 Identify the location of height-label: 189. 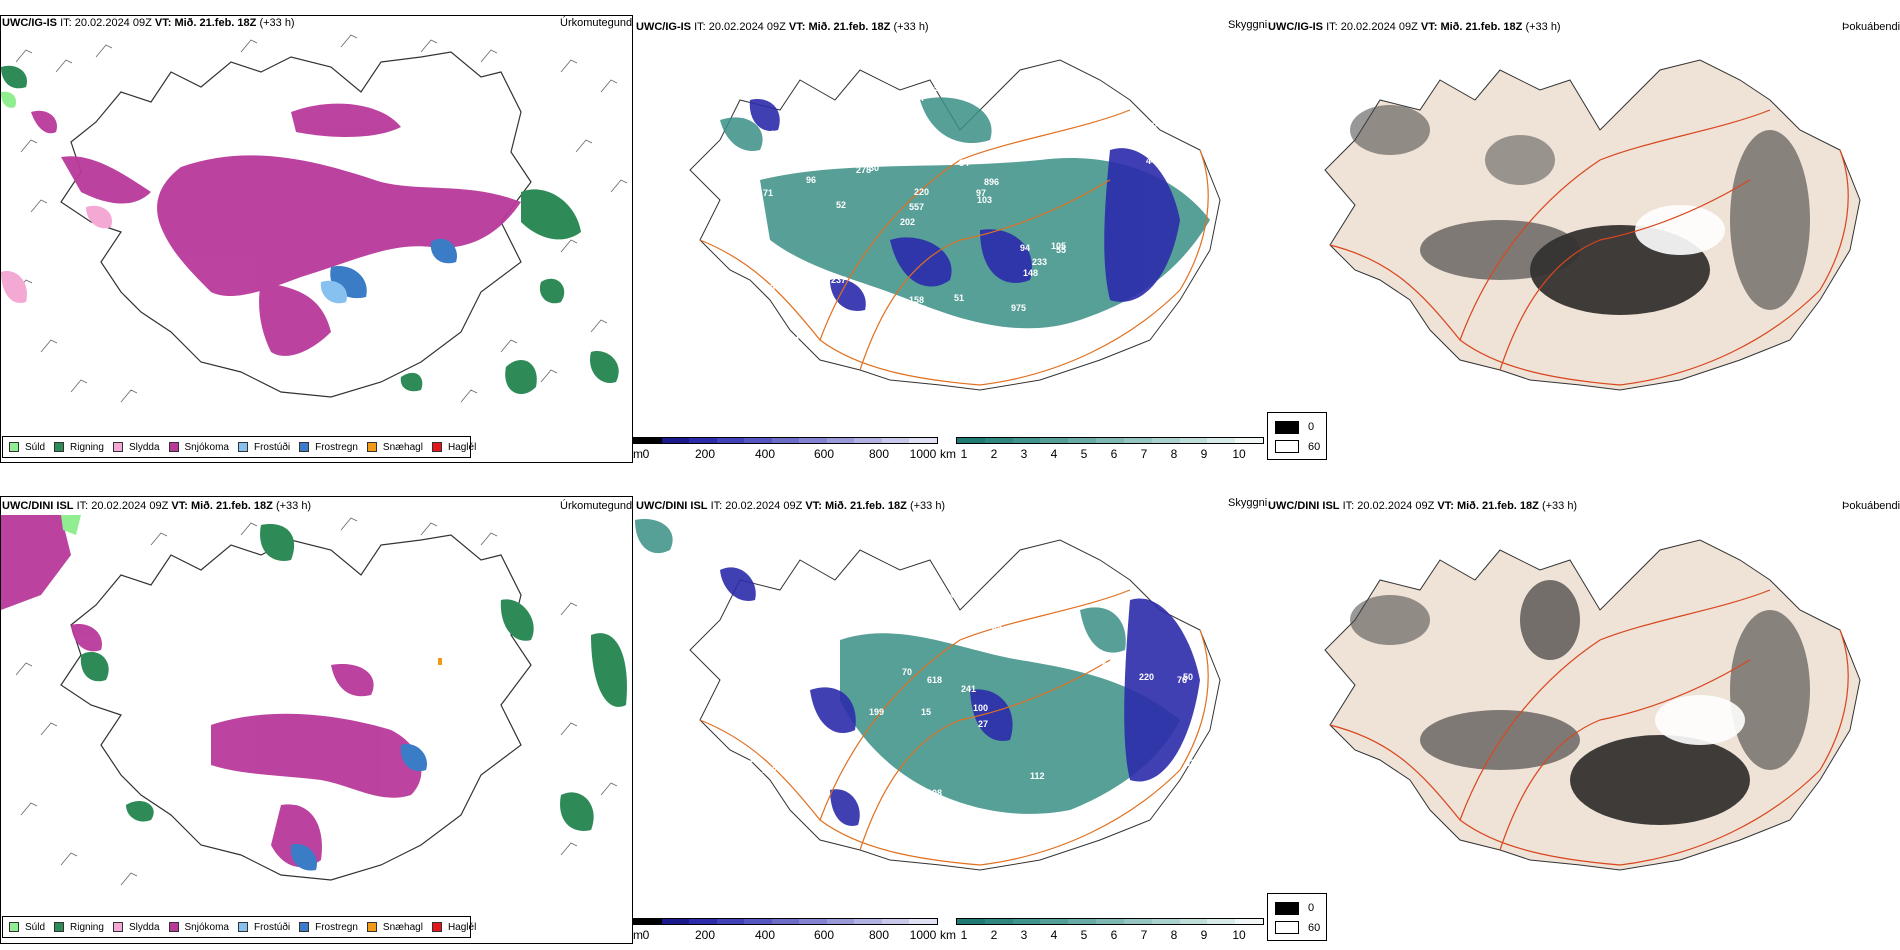
(1055, 633).